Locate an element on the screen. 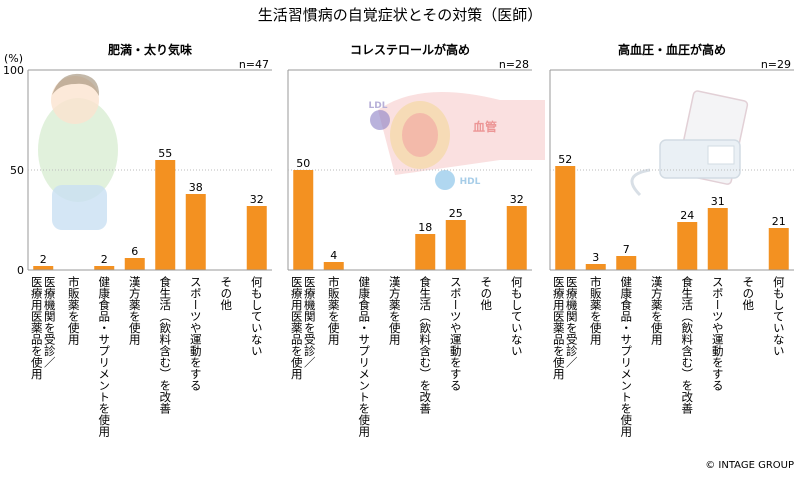 The image size is (800, 479). y-tick-label: 50 is located at coordinates (17, 170).